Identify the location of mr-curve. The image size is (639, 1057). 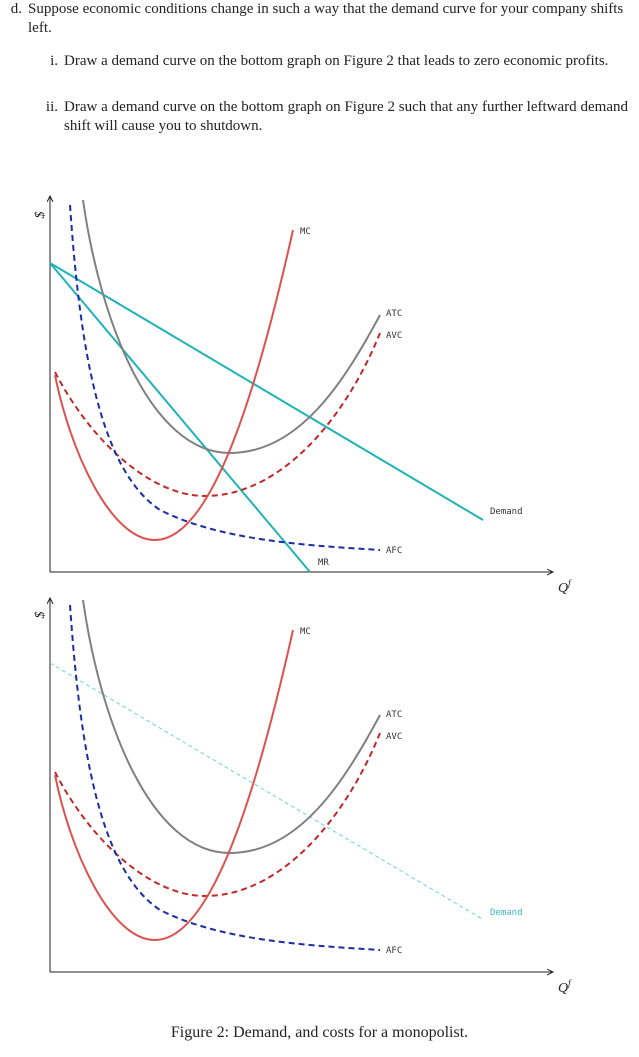
(180, 417).